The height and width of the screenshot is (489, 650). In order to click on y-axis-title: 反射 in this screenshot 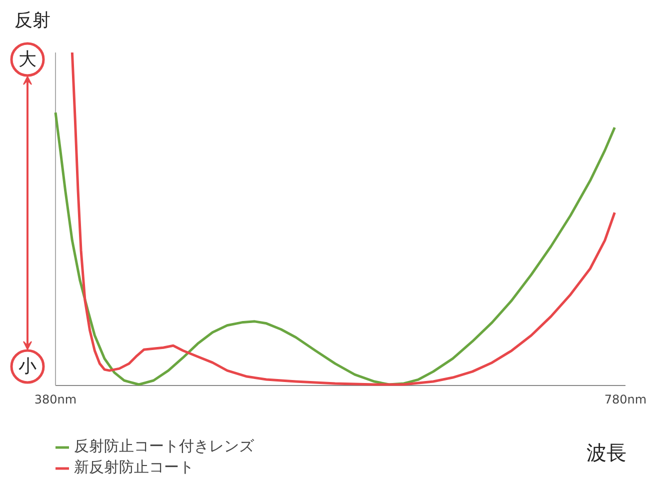, I will do `click(32, 20)`.